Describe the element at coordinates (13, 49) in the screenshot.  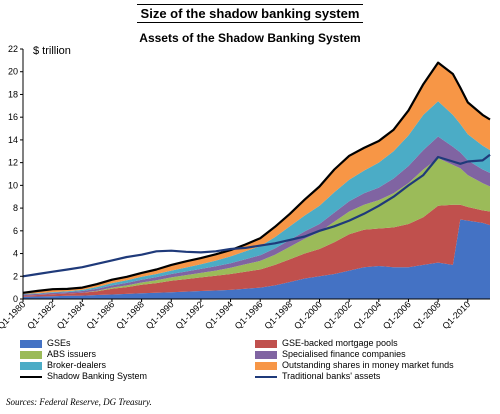
I see `y-tick-label: 22` at that location.